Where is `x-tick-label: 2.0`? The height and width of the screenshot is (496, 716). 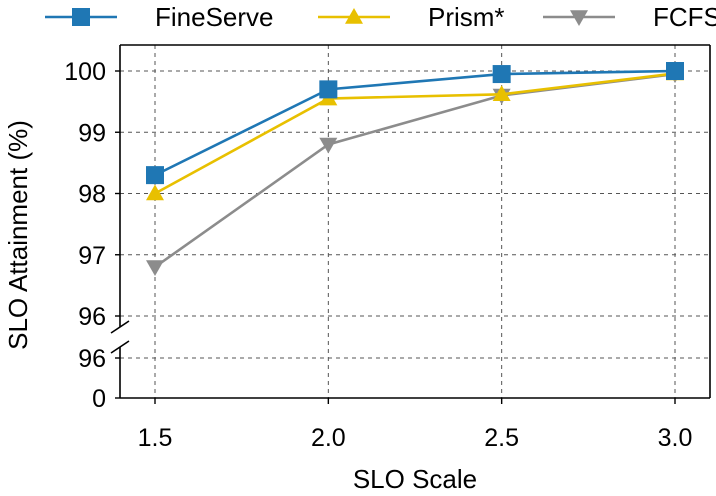
x-tick-label: 2.0 is located at coordinates (328, 438).